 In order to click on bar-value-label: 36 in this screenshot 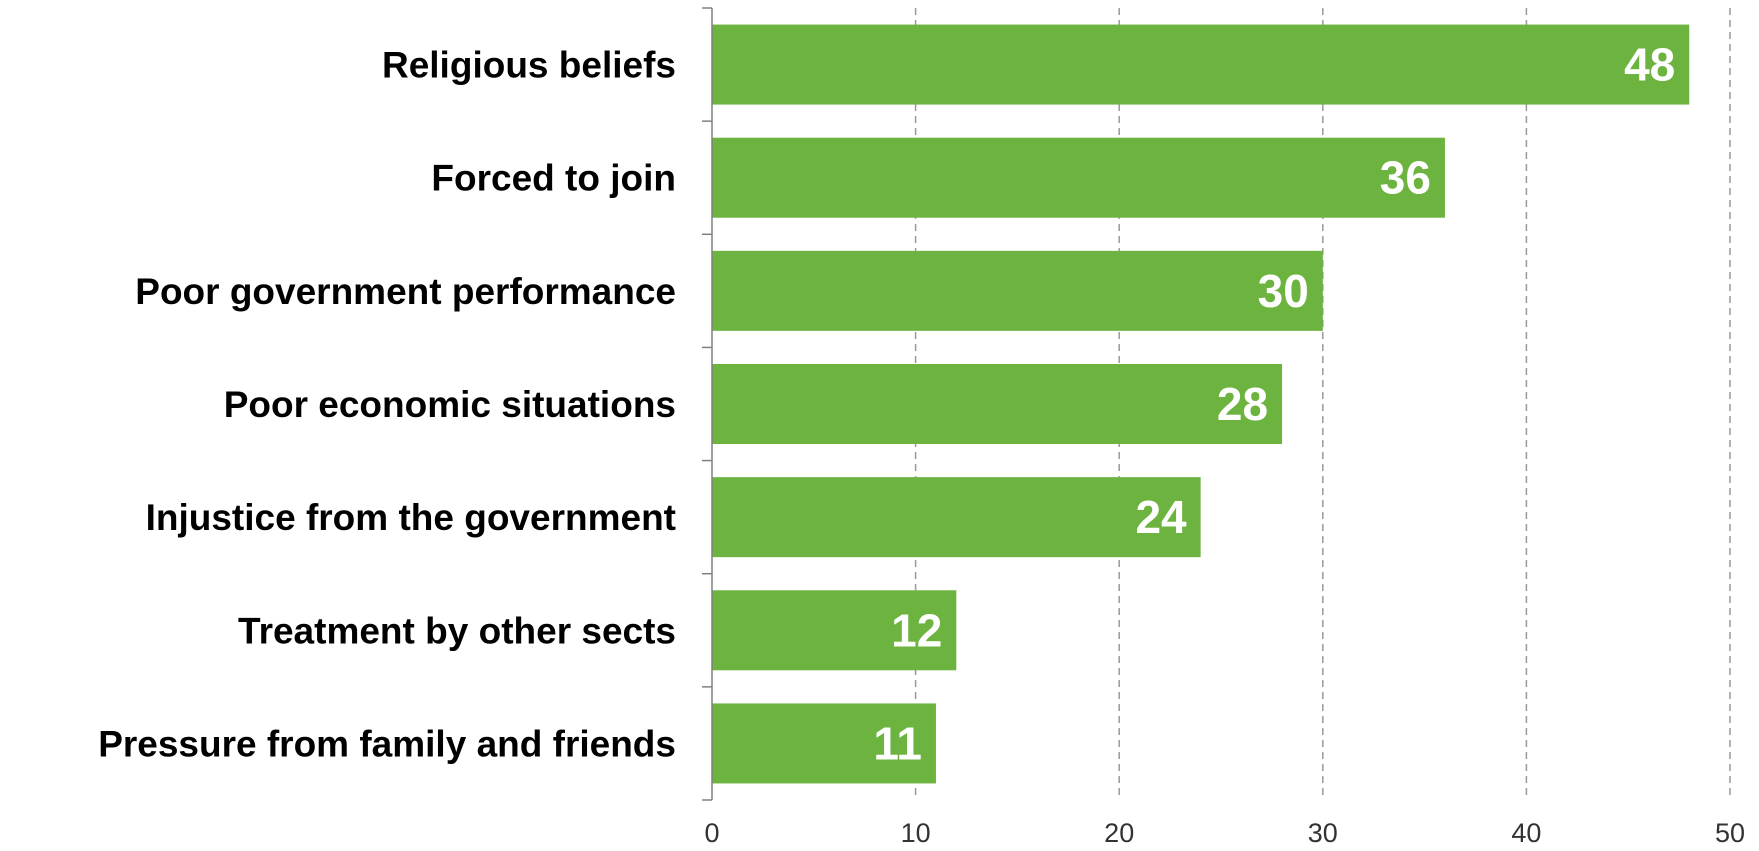, I will do `click(1405, 178)`.